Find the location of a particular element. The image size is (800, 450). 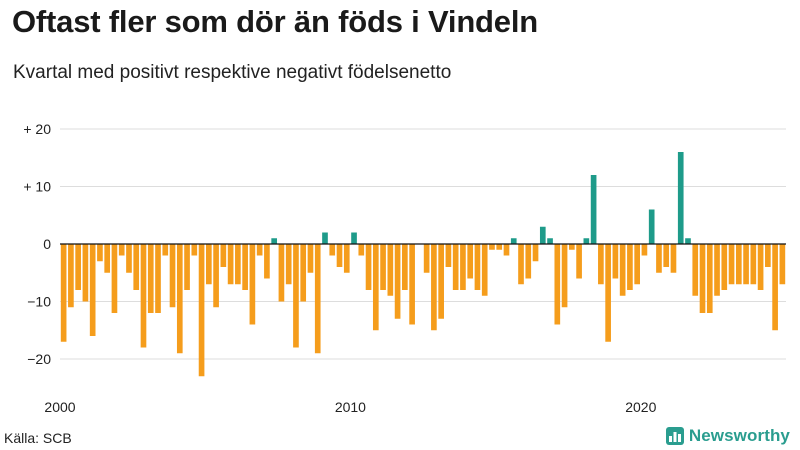

y-tick-label: −10 is located at coordinates (39, 302).